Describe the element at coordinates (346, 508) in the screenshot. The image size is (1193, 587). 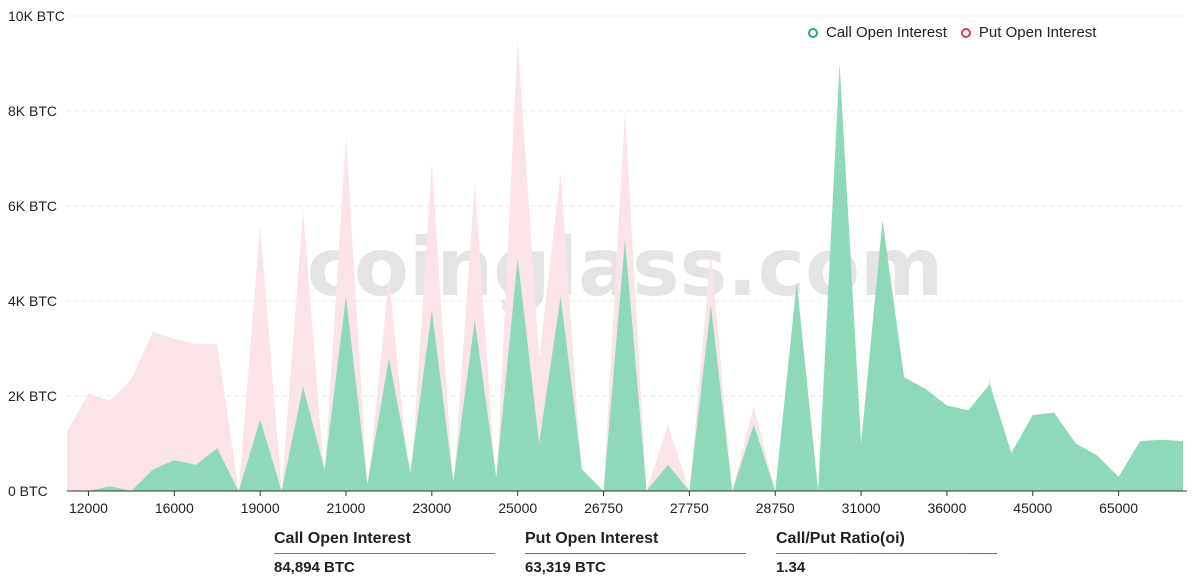
I see `x-tick-label: 21000` at that location.